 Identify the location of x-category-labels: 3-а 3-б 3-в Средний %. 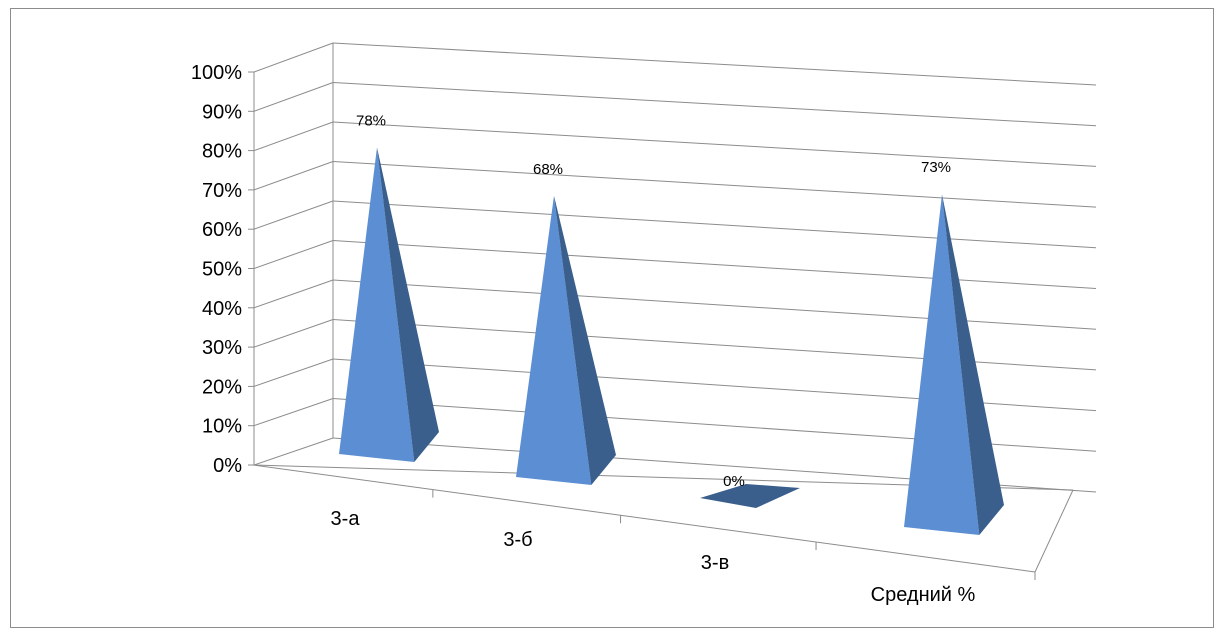
(653, 557).